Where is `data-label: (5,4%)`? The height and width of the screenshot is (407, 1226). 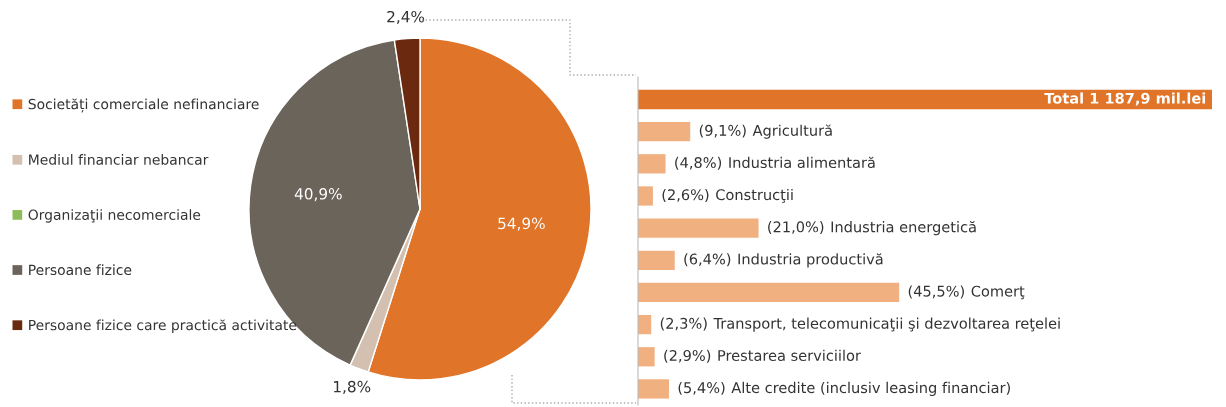
data-label: (5,4%) is located at coordinates (701, 388).